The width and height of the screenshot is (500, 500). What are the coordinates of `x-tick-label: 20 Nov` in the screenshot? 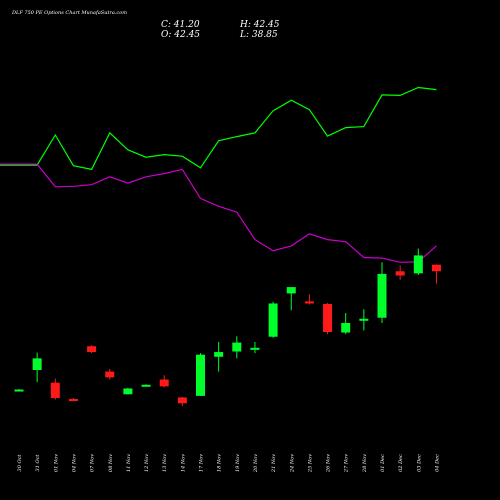 It's located at (256, 463).